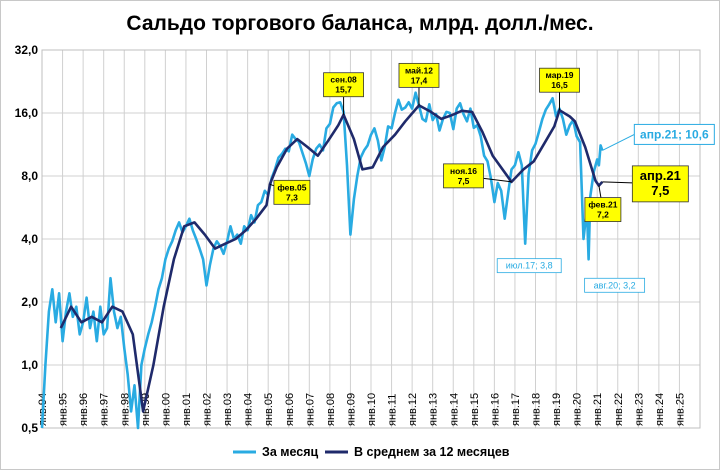 Image resolution: width=720 pixels, height=470 pixels. What do you see at coordinates (249, 409) in the screenshot?
I see `x-tick-label: янв.04` at bounding box center [249, 409].